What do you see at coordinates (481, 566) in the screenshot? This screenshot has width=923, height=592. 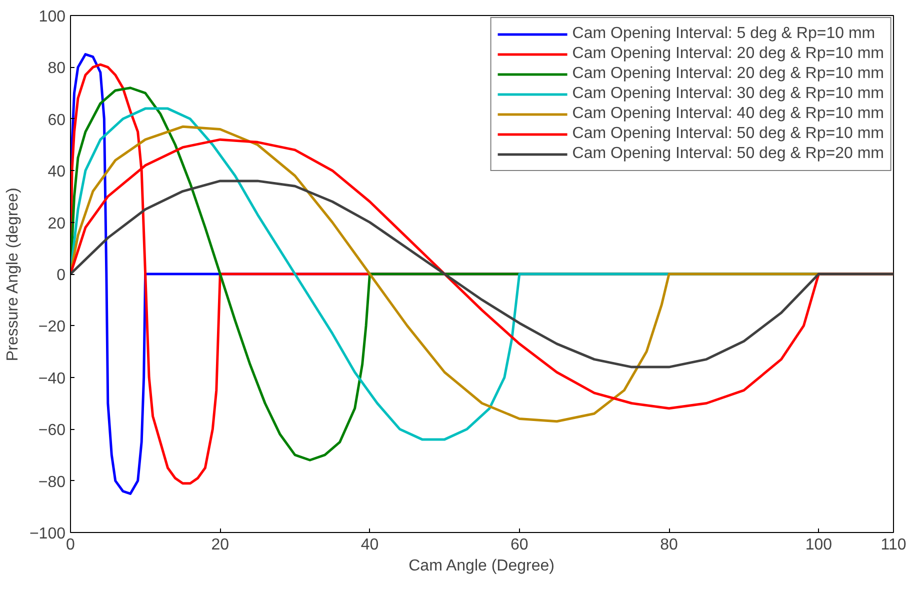 I see `x-axis-title: Cam Angle (Degree)` at bounding box center [481, 566].